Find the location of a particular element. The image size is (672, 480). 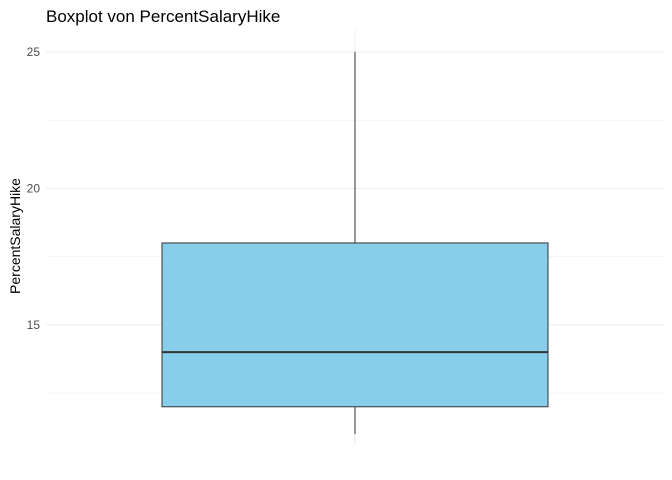

y-tick-label: 25 is located at coordinates (34, 52).